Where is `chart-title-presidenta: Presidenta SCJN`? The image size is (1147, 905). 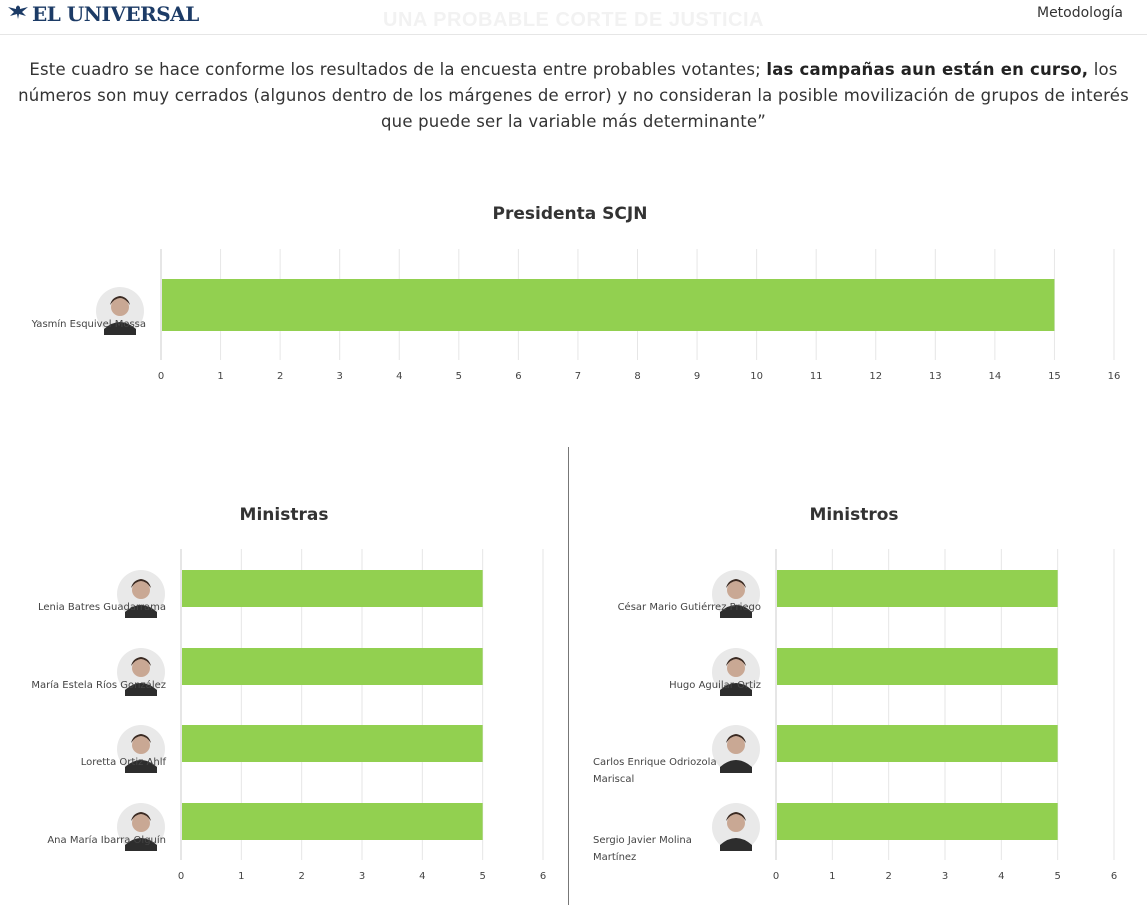 chart-title-presidenta: Presidenta SCJN is located at coordinates (570, 214).